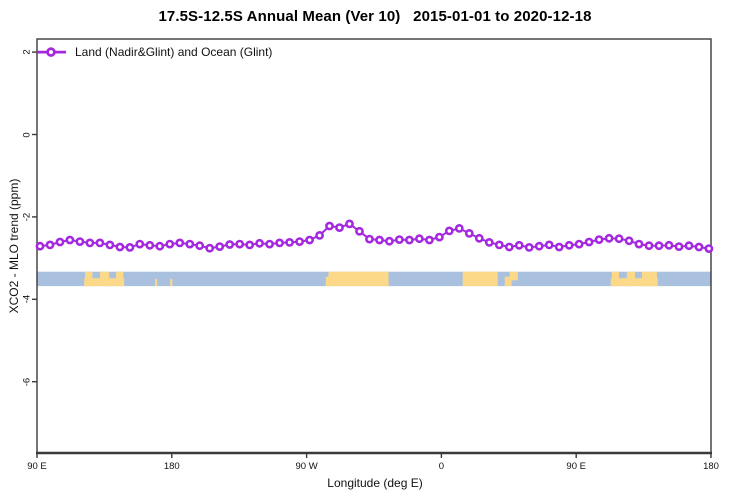 The height and width of the screenshot is (500, 750). Describe the element at coordinates (306, 466) in the screenshot. I see `x-tick-label: 90 W` at that location.